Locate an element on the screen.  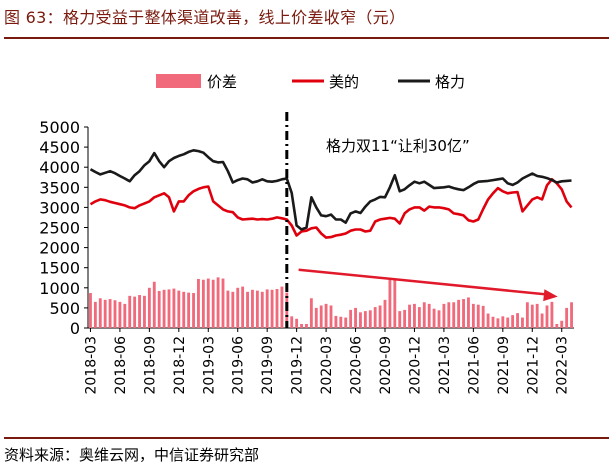
x-tick-label: 2018-06 is located at coordinates (121, 365).